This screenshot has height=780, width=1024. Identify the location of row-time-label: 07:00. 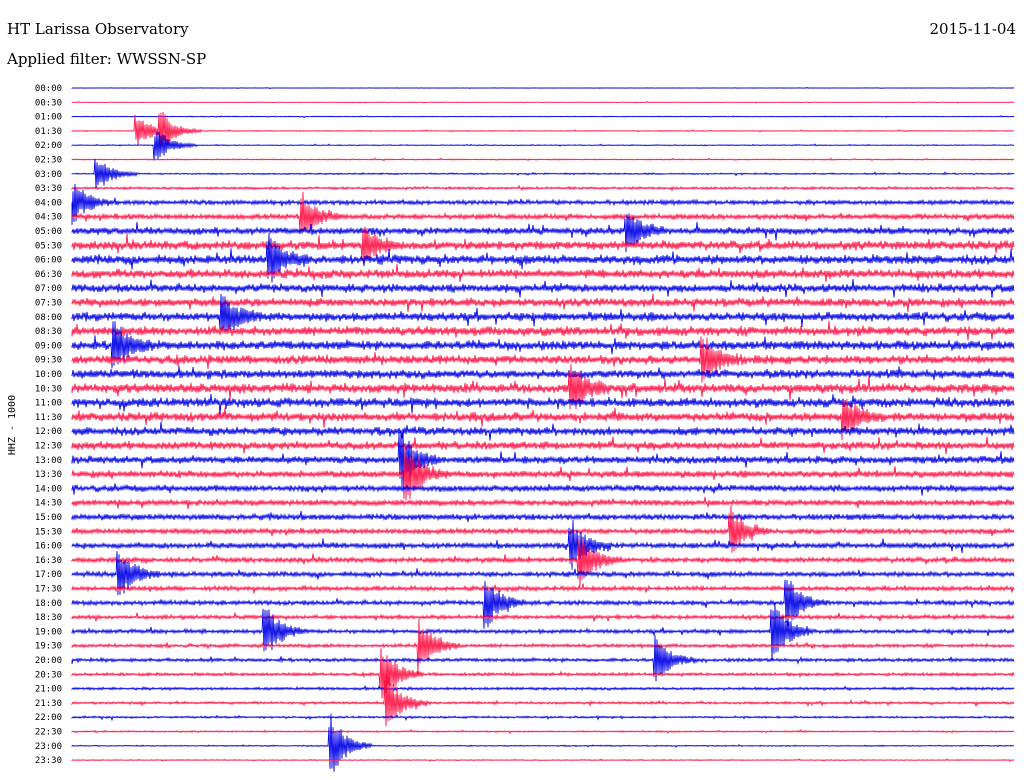
(48, 289).